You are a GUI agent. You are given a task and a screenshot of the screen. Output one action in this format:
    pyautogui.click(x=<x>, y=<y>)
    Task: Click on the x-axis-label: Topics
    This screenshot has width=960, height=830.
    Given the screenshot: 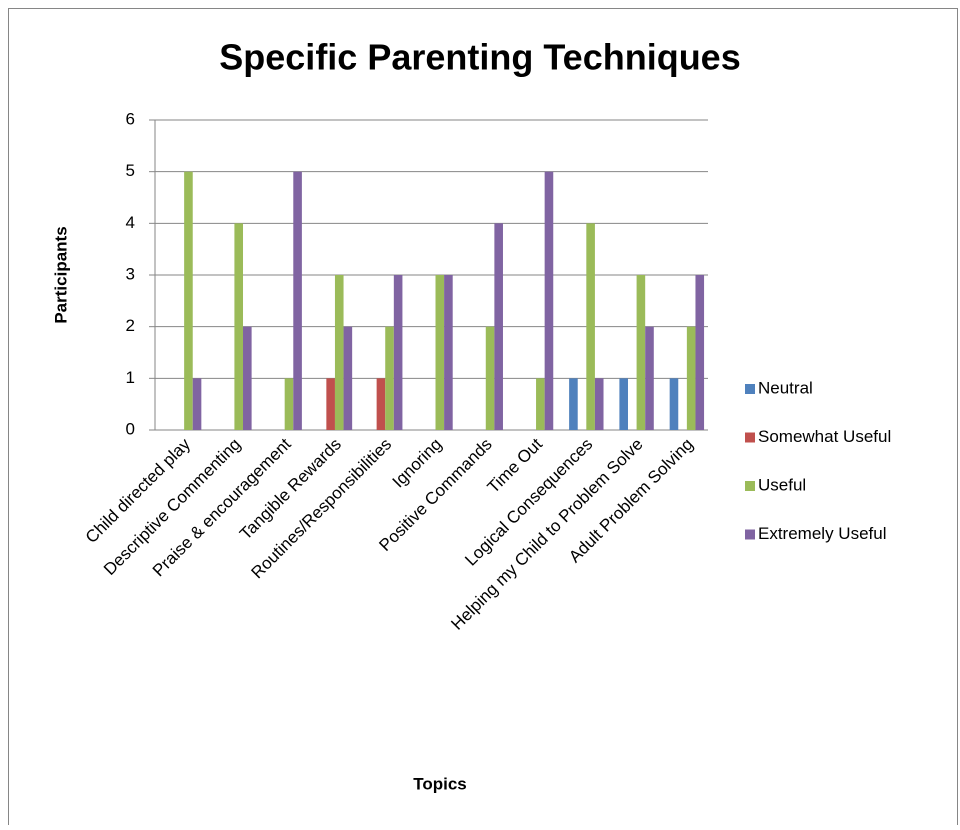 What is the action you would take?
    pyautogui.click(x=440, y=783)
    